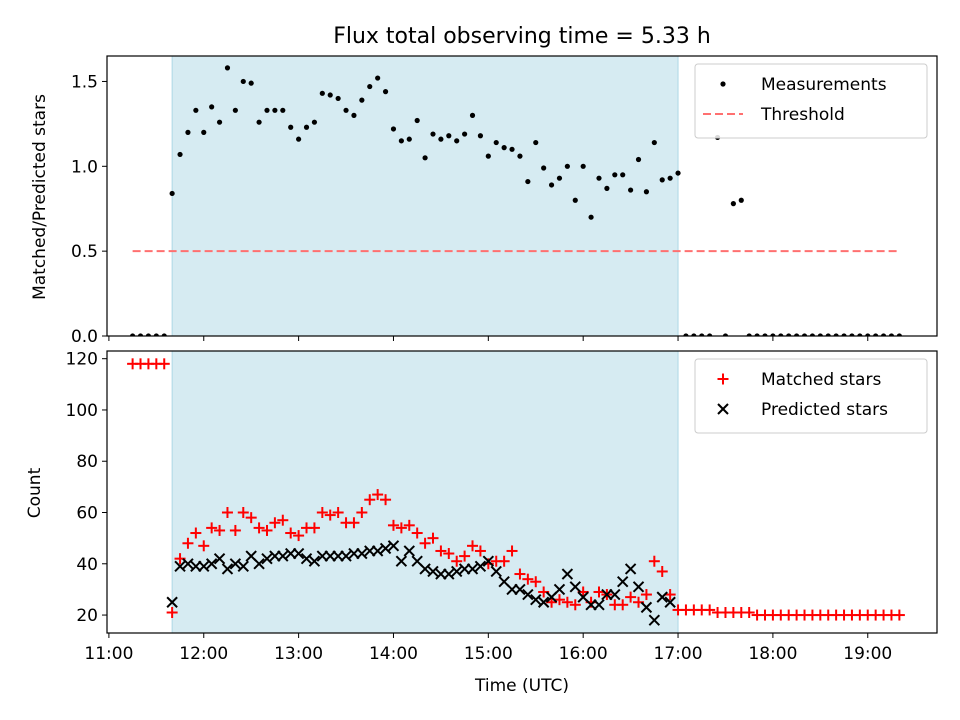  Describe the element at coordinates (203, 654) in the screenshot. I see `x-tick-label: 12:00` at that location.